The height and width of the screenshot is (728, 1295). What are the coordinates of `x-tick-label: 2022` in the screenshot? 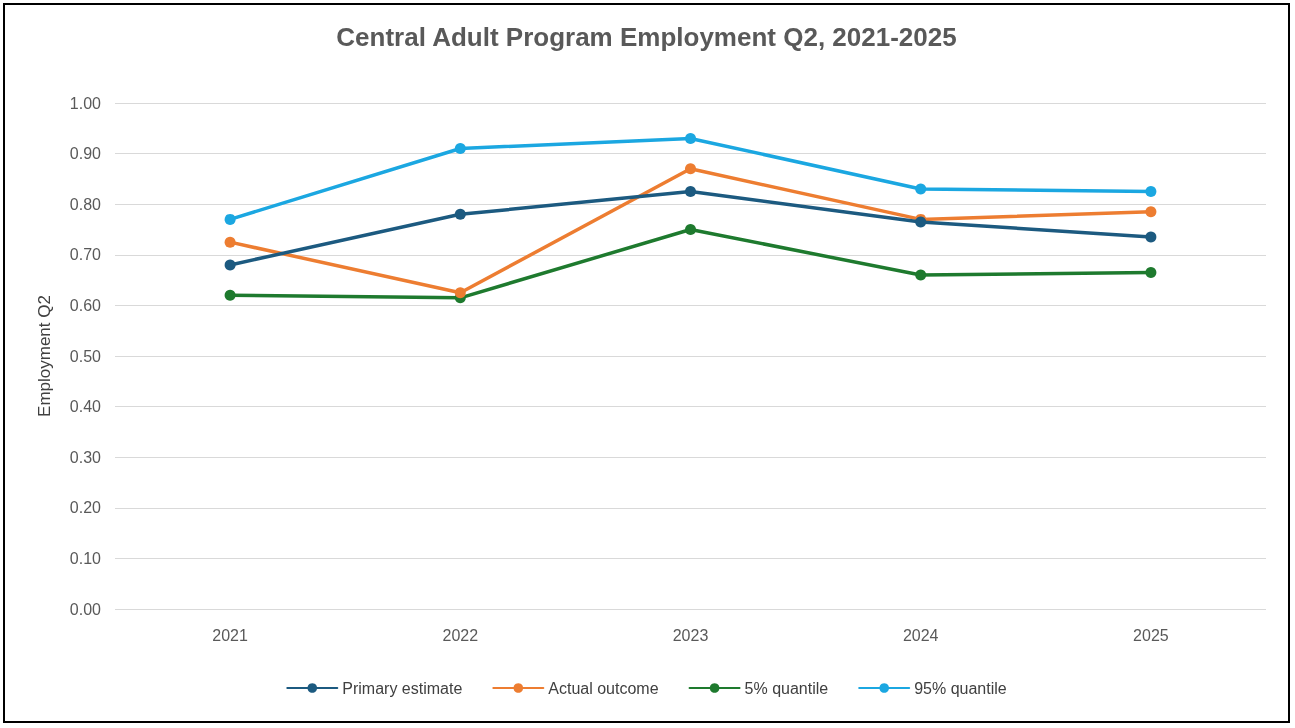 It's located at (460, 635).